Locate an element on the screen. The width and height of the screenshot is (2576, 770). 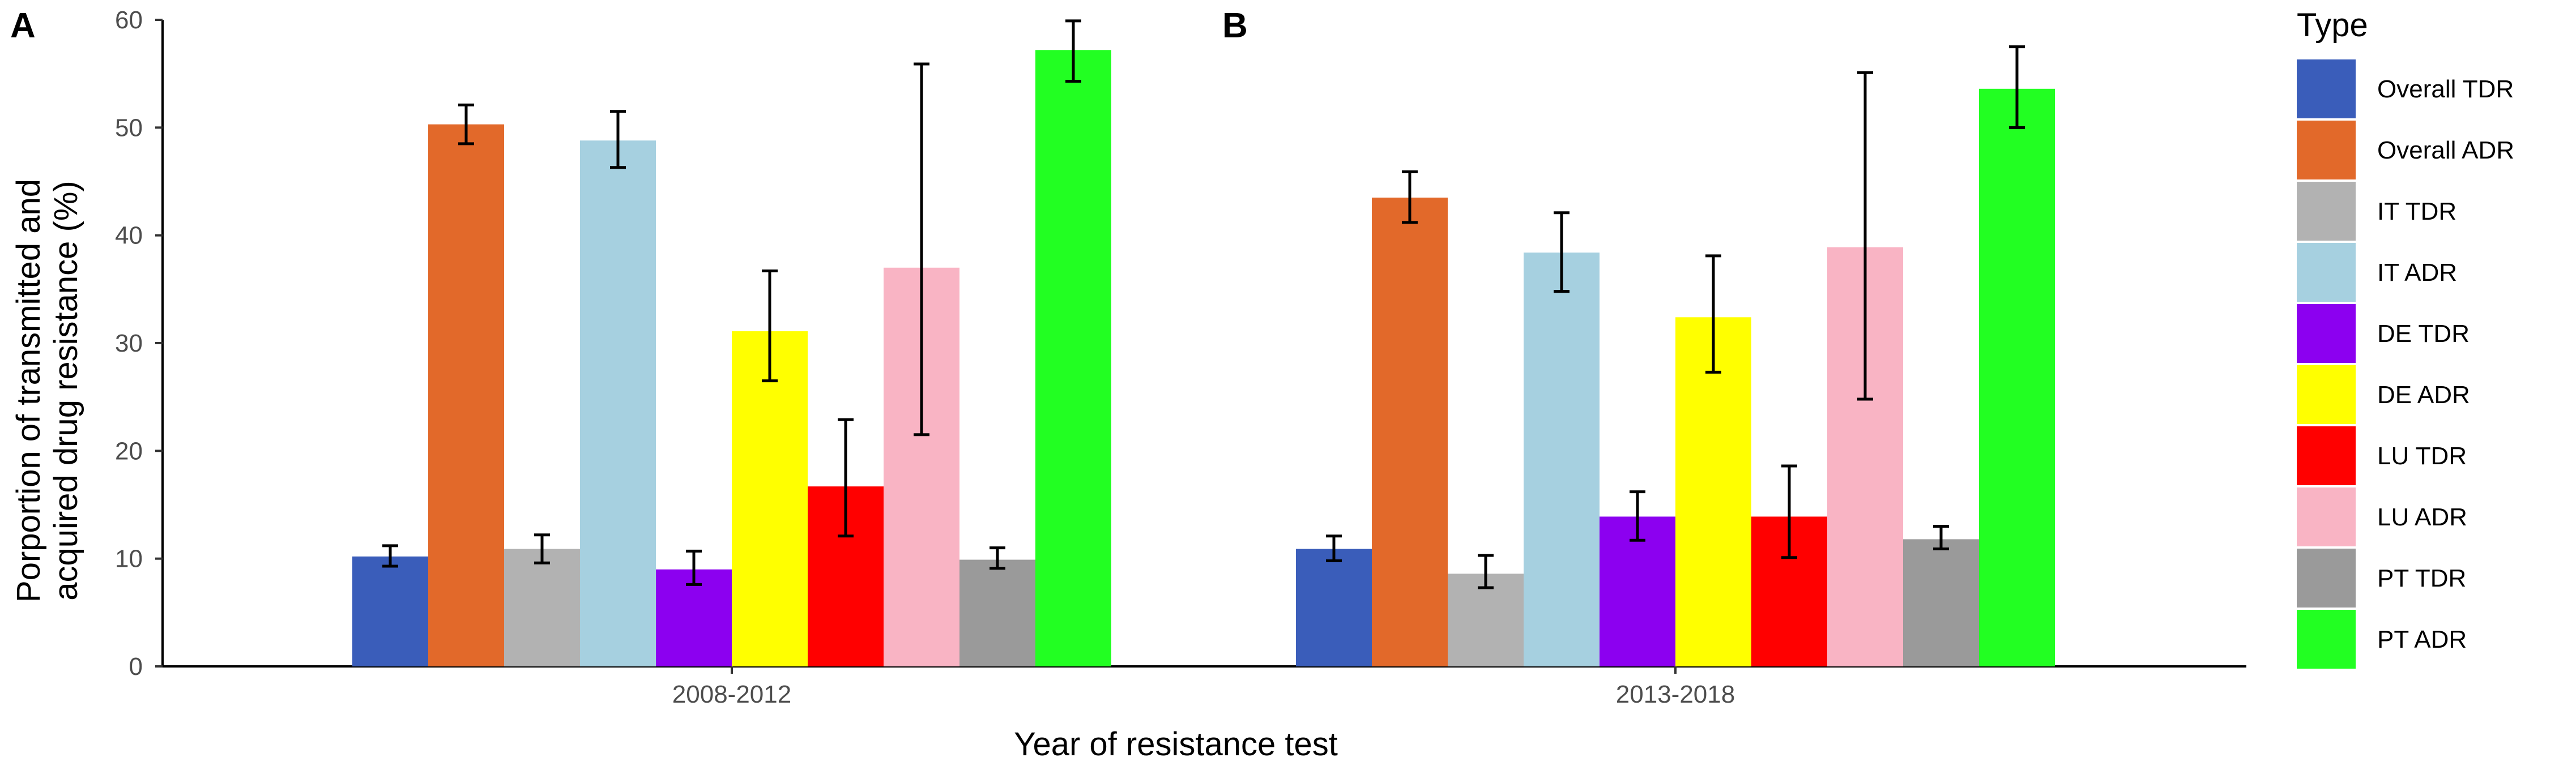
x-axis-ticks: 2008-2012 2013-2018 is located at coordinates (1203, 687).